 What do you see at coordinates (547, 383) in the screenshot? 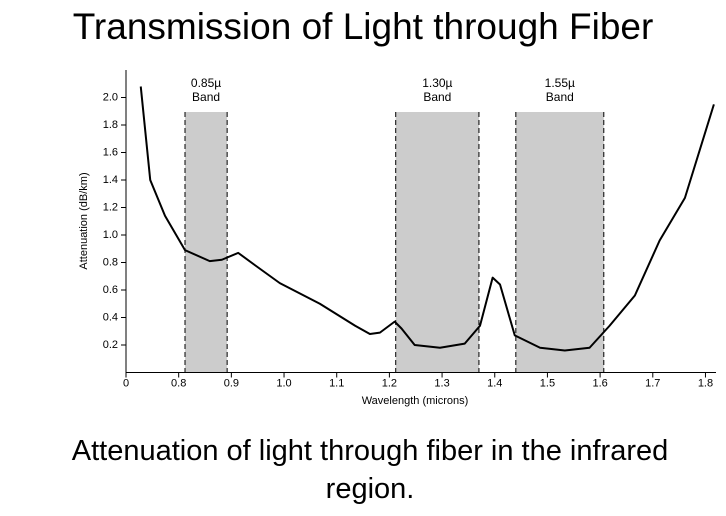
I see `x-tick-label: 1.5` at bounding box center [547, 383].